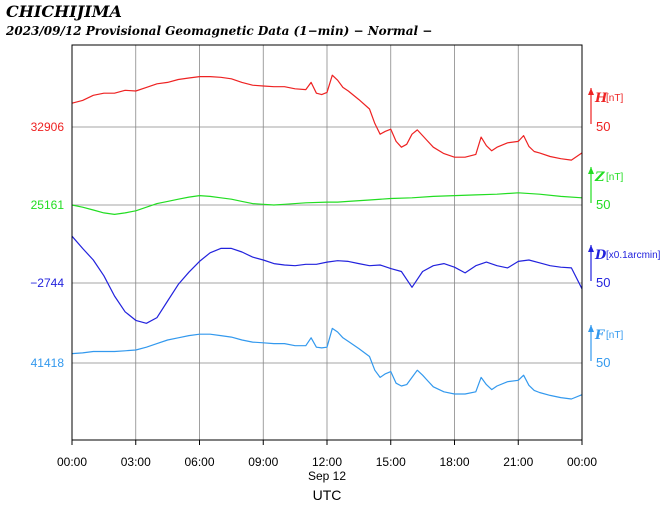 The width and height of the screenshot is (670, 507). I want to click on scale-arrowhead-H, so click(591, 91).